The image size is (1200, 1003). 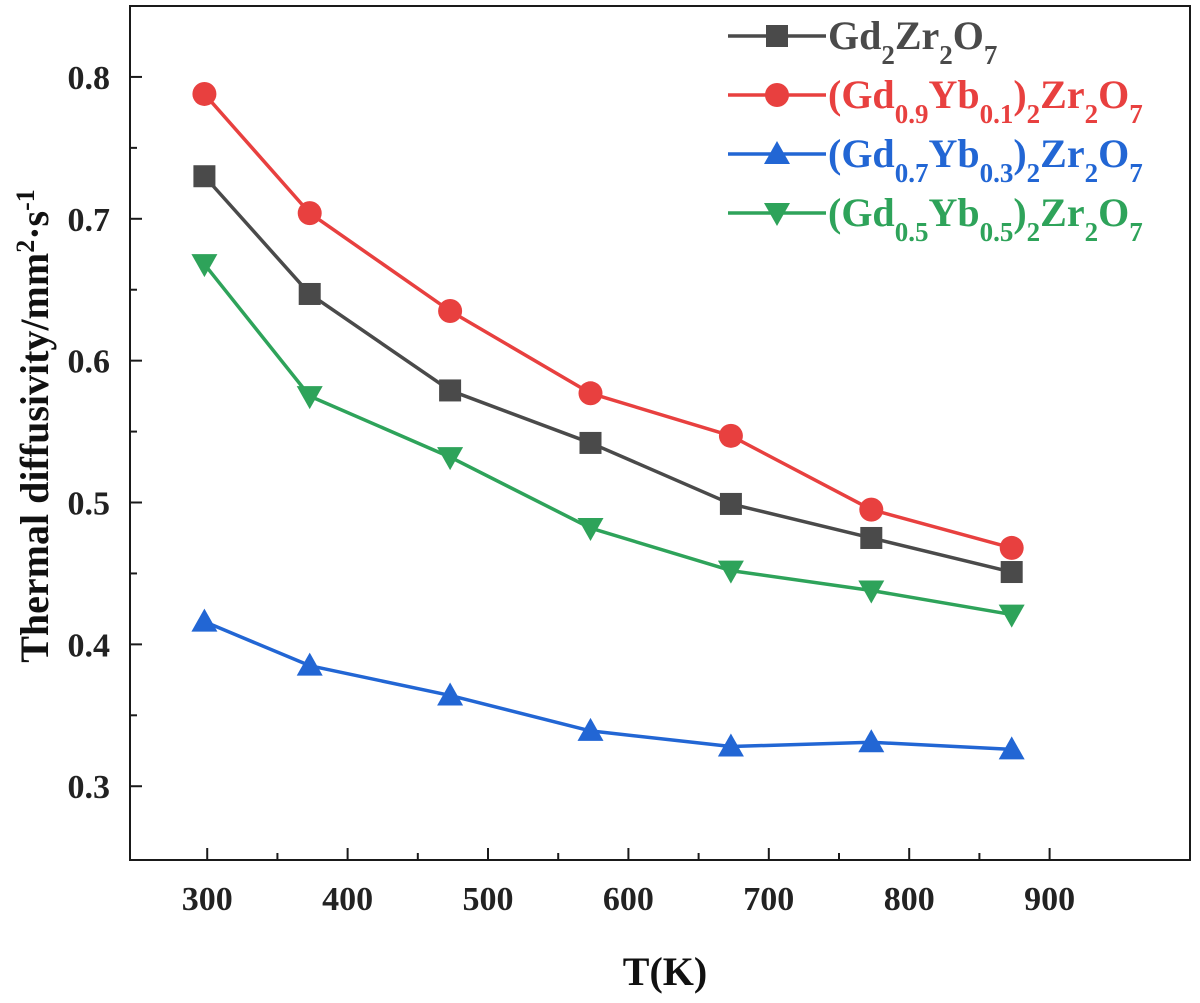 I want to click on text-fragment: 0.5, so click(x=912, y=232).